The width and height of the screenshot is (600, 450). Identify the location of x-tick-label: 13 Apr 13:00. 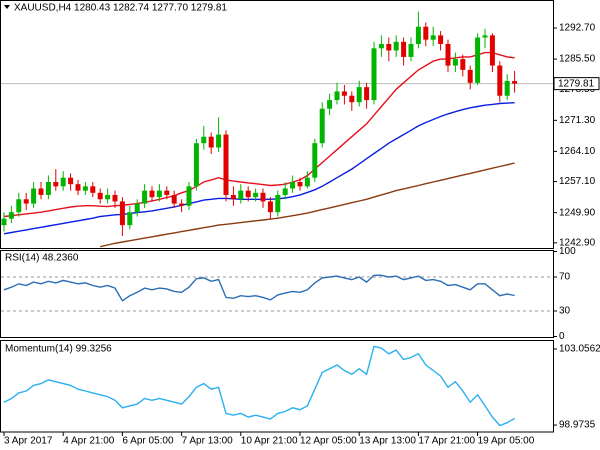
(387, 441).